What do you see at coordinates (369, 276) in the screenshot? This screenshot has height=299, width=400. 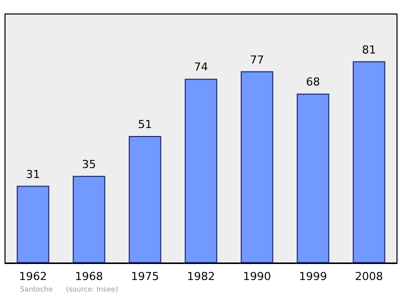 I see `x-tick-label: 2008` at bounding box center [369, 276].